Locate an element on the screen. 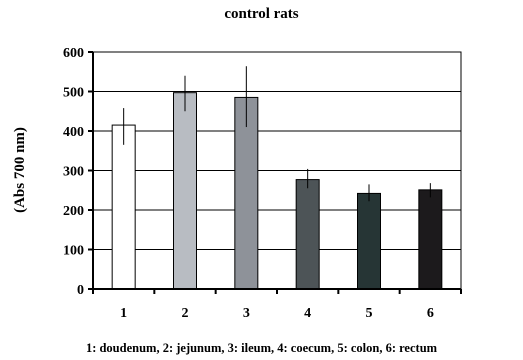 The width and height of the screenshot is (523, 360). x-tick-label-3: 3 is located at coordinates (246, 313).